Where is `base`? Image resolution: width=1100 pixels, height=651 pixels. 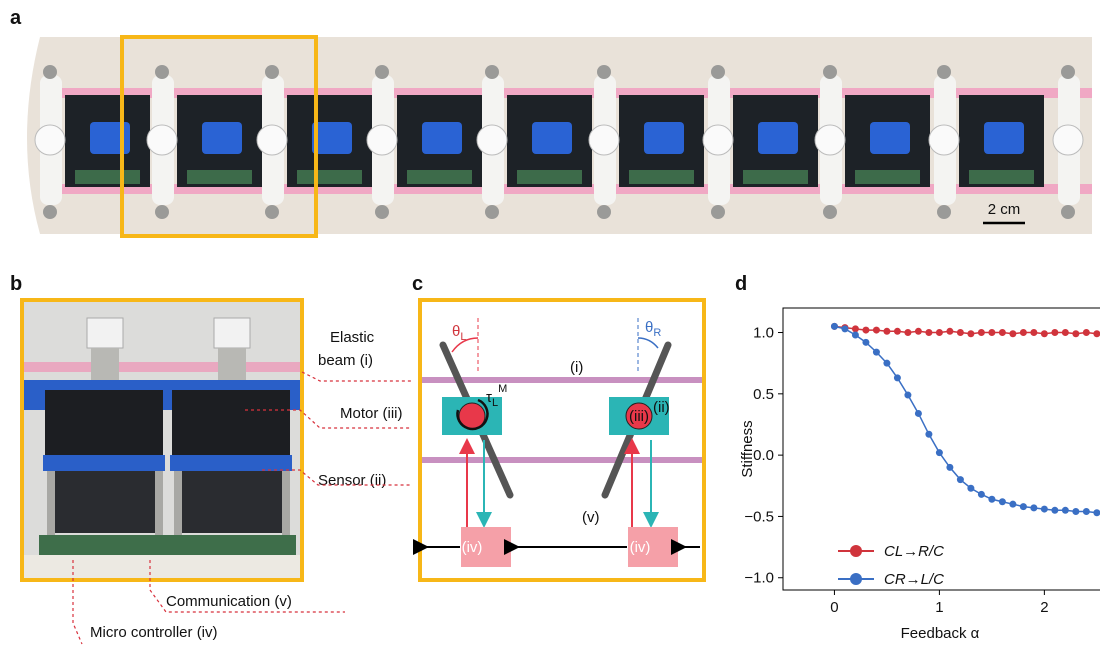
base is located at coordinates (231, 463).